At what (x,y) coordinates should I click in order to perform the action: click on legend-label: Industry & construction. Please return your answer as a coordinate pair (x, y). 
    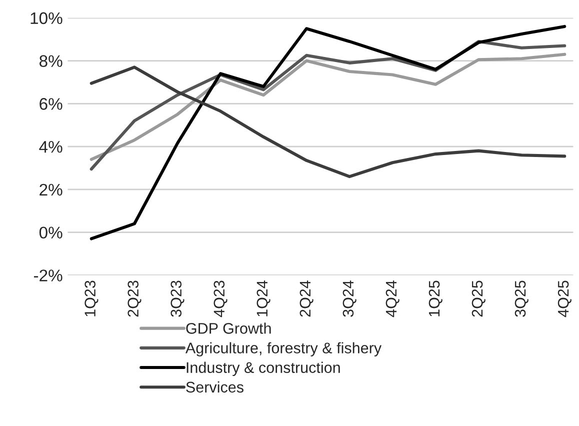
    Looking at the image, I should click on (263, 369).